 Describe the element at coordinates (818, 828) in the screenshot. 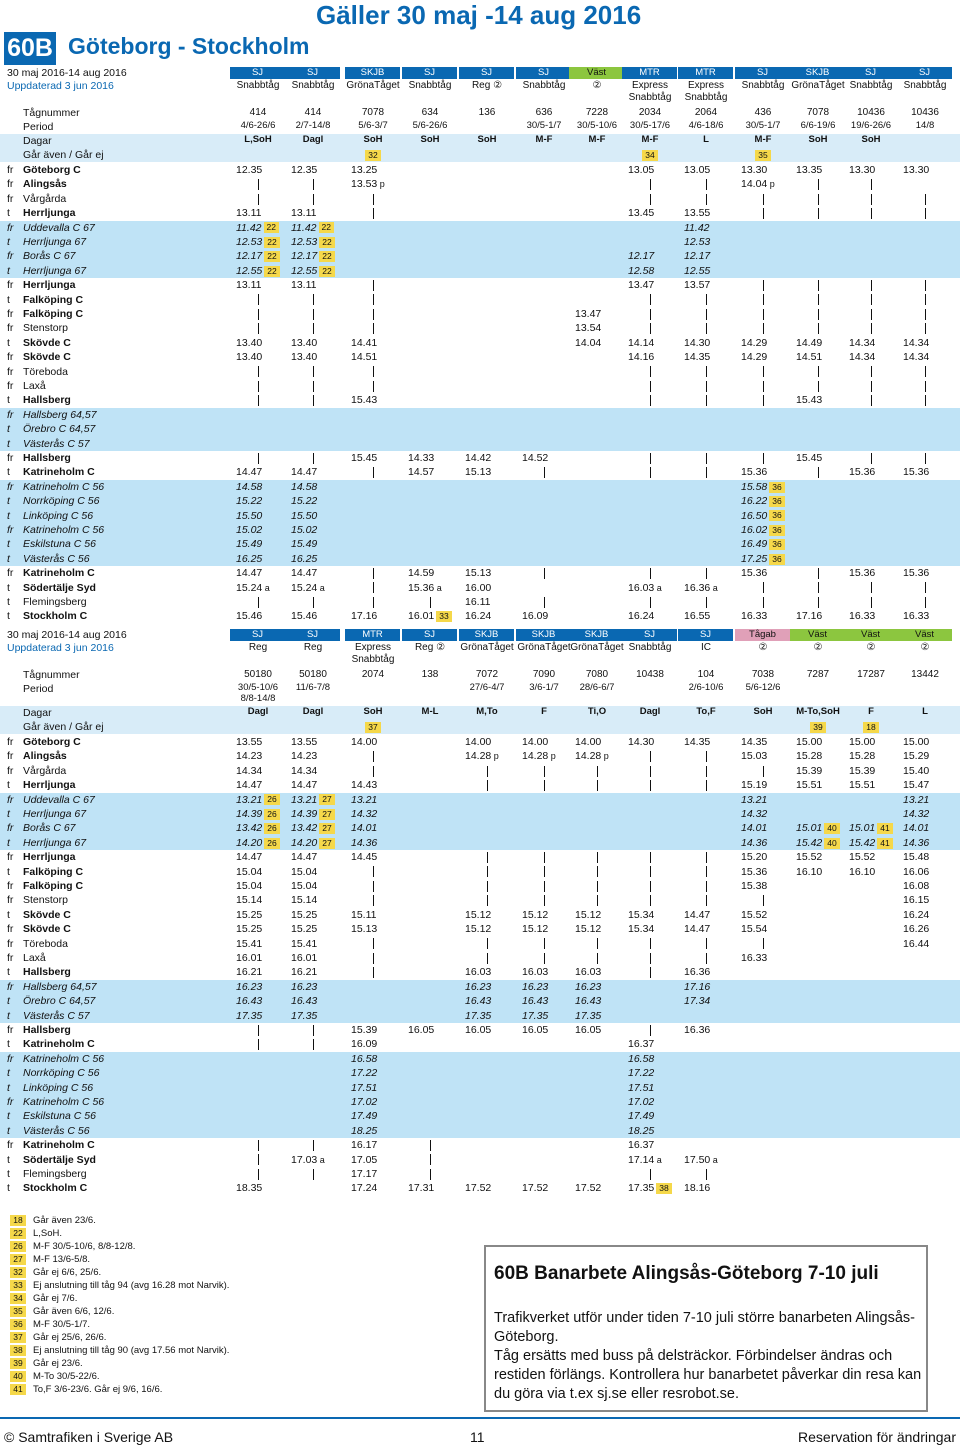

I see `time-cell: 15.01 40` at that location.